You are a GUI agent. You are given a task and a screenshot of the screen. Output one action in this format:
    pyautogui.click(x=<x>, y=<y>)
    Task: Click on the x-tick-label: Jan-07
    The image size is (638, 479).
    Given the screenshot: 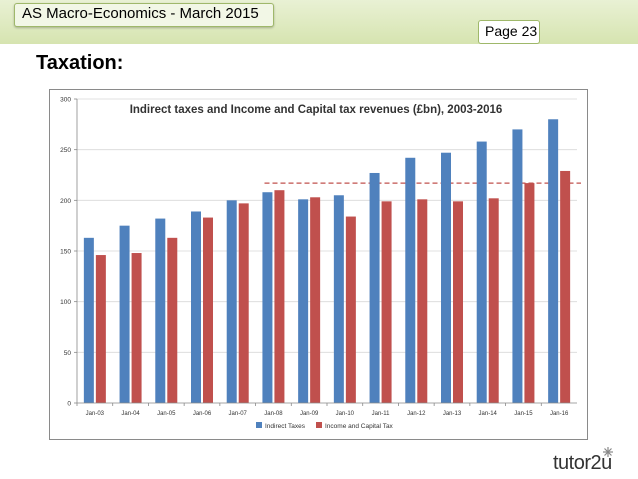 What is the action you would take?
    pyautogui.click(x=238, y=414)
    